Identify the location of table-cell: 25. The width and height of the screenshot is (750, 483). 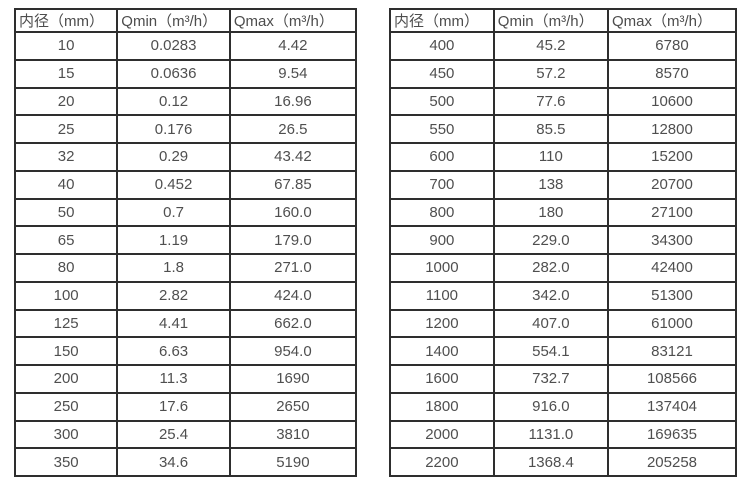
(66, 129).